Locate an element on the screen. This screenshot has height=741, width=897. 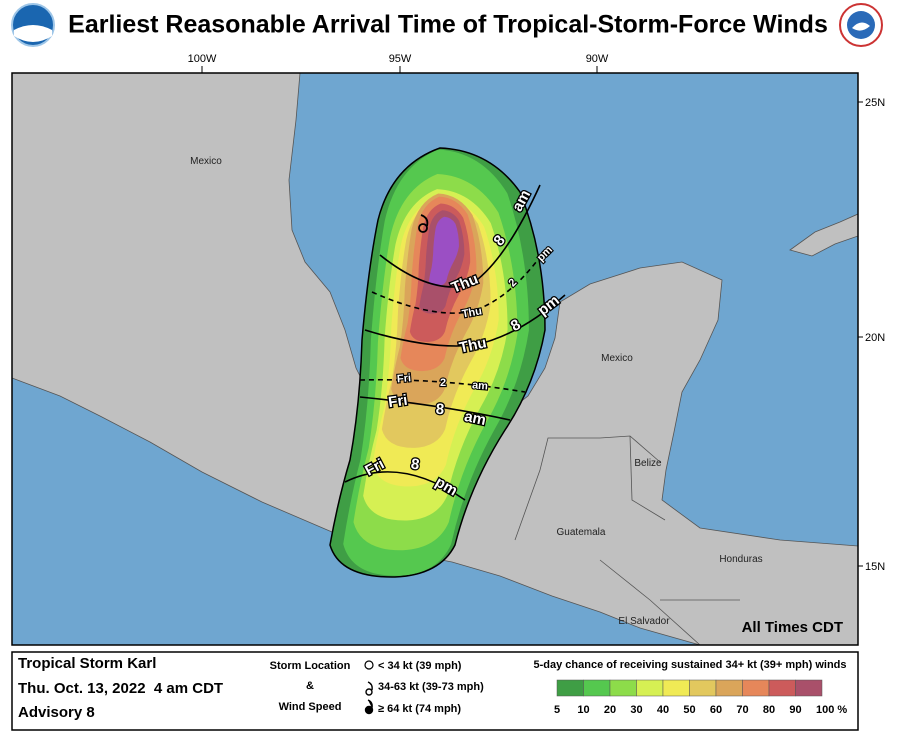
scale-label: 40 is located at coordinates (663, 710).